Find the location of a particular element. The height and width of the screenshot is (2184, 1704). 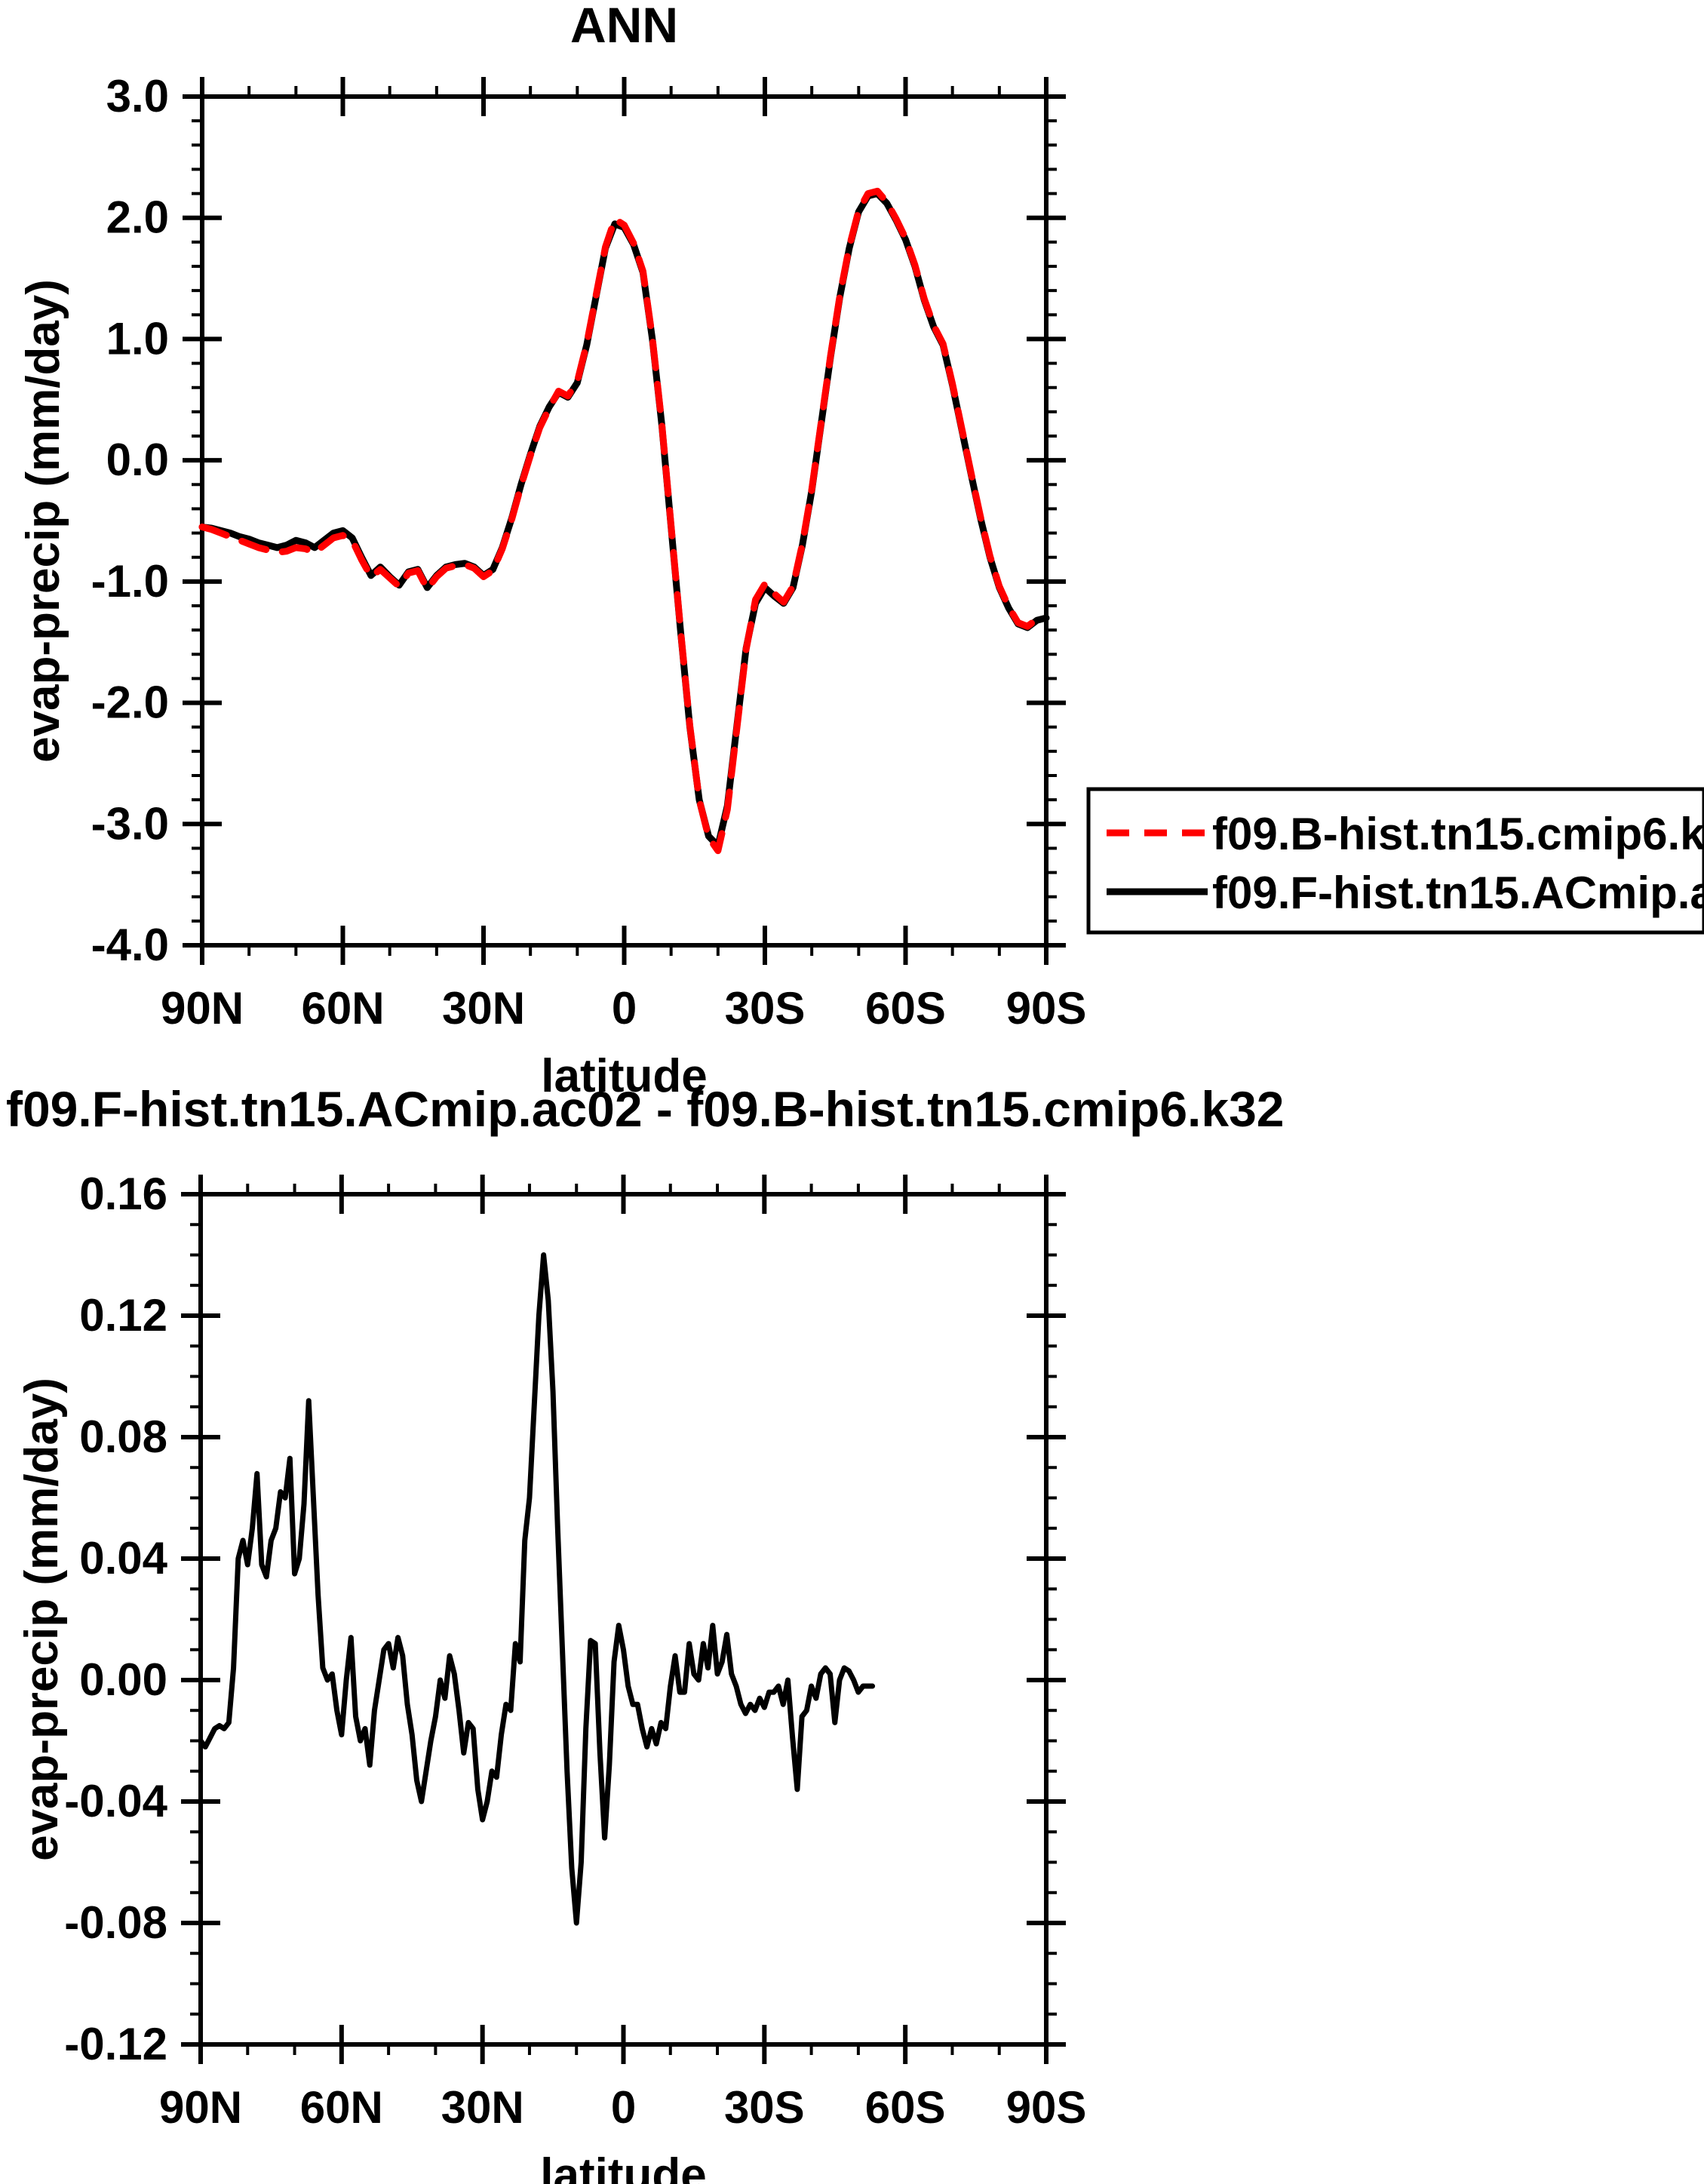

y-tick-label: 0.16 is located at coordinates (123, 1194).